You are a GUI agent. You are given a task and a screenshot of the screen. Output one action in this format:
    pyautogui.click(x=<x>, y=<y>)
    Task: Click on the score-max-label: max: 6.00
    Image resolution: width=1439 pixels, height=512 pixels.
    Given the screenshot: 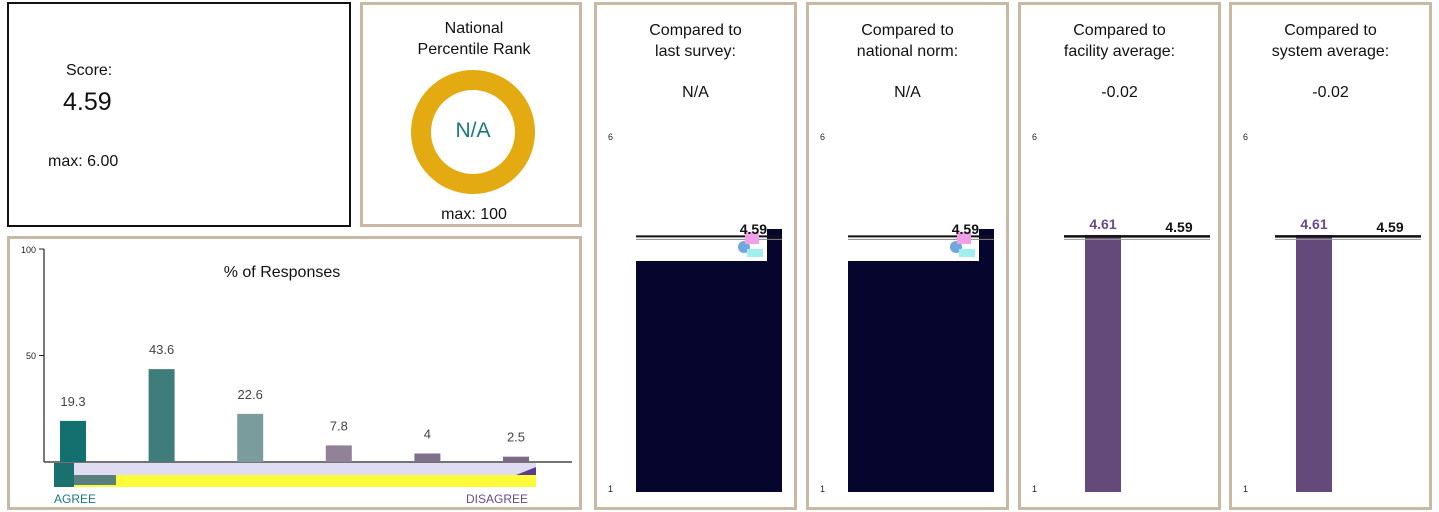 What is the action you would take?
    pyautogui.click(x=83, y=161)
    